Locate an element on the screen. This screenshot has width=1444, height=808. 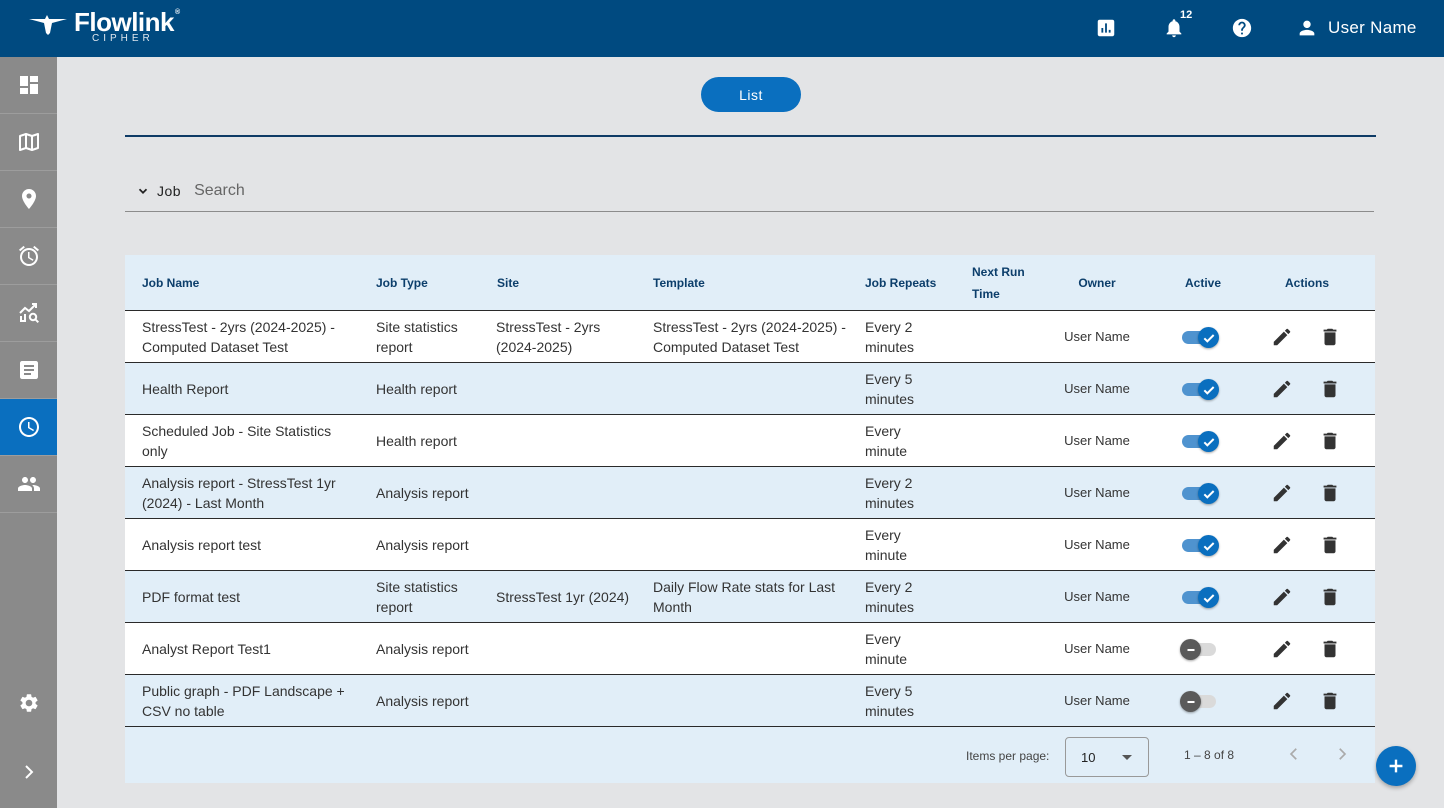
sidebar-item-analytics is located at coordinates (28, 313).